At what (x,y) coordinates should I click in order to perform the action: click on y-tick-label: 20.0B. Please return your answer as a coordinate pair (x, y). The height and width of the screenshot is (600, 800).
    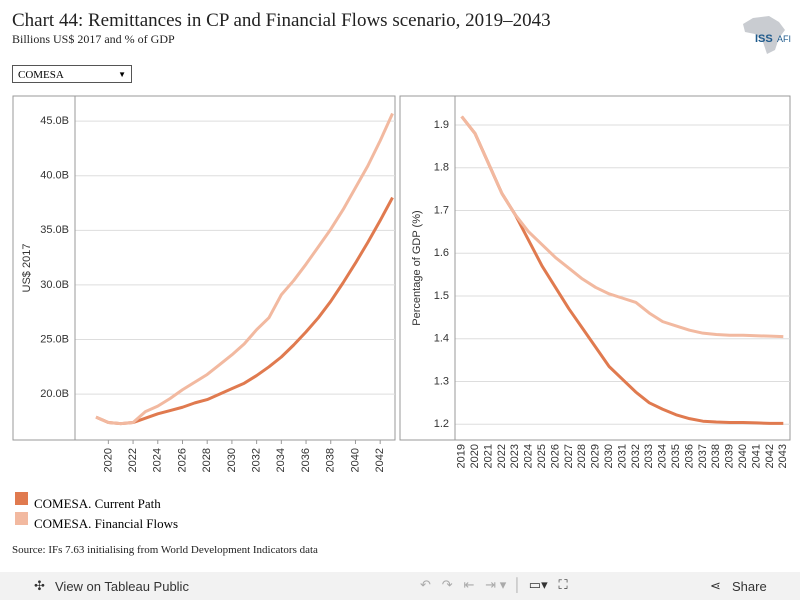
    Looking at the image, I should click on (54, 394).